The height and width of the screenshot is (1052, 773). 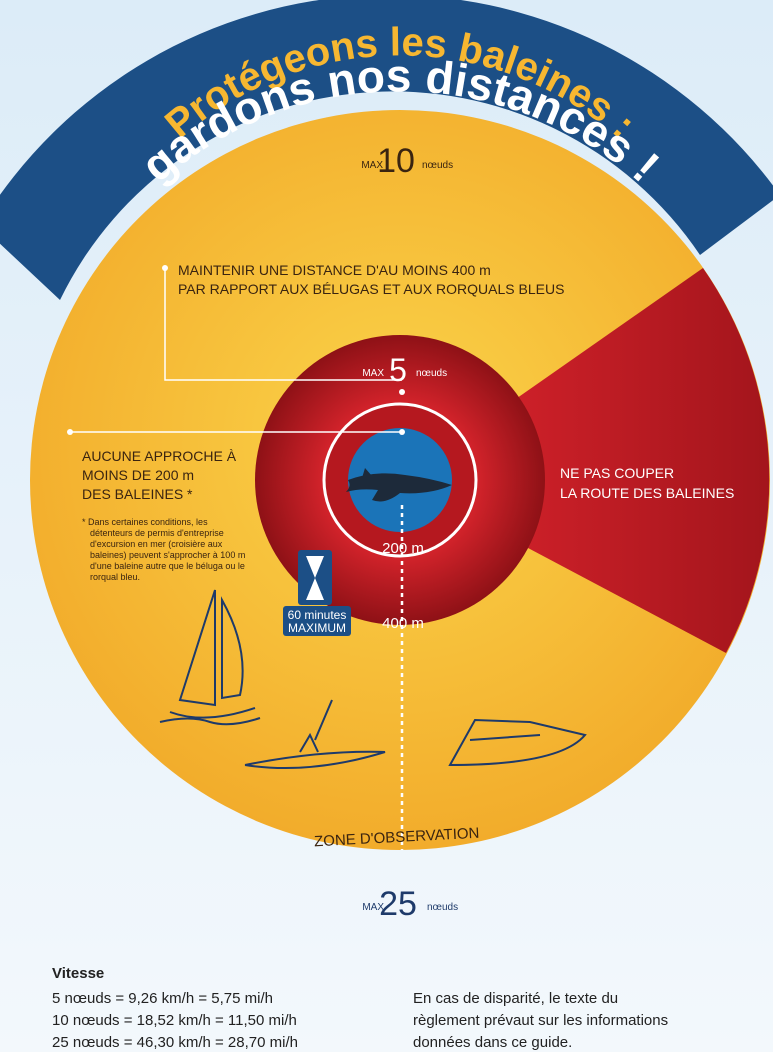 What do you see at coordinates (403, 548) in the screenshot?
I see `distance-label: 200 m` at bounding box center [403, 548].